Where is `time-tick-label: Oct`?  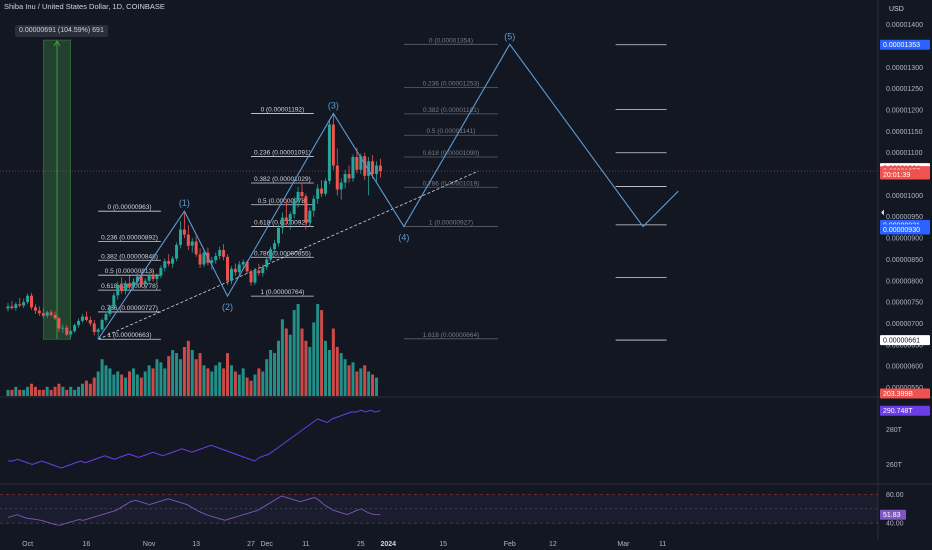 time-tick-label: Oct is located at coordinates (27, 544).